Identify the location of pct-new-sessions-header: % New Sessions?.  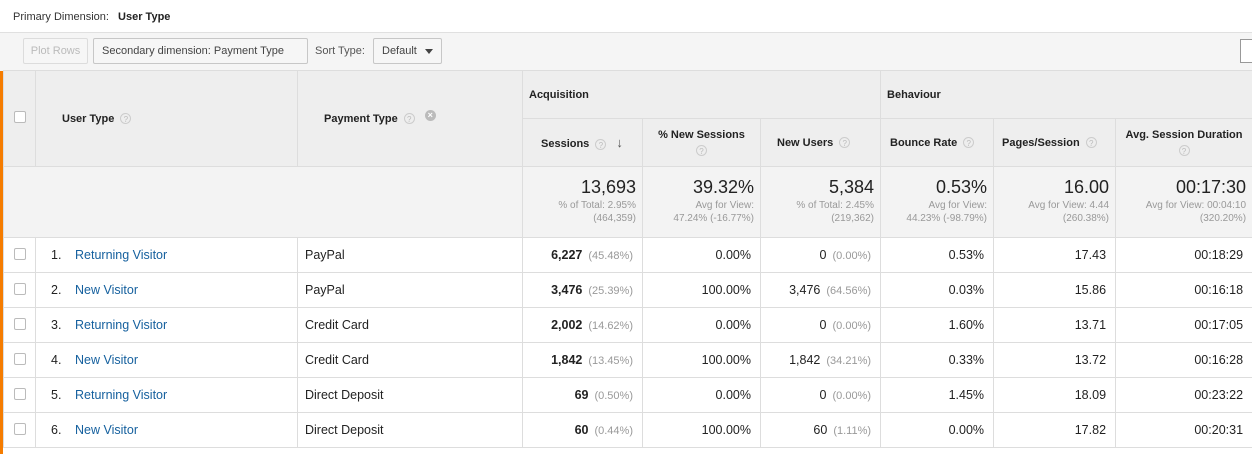
(701, 142).